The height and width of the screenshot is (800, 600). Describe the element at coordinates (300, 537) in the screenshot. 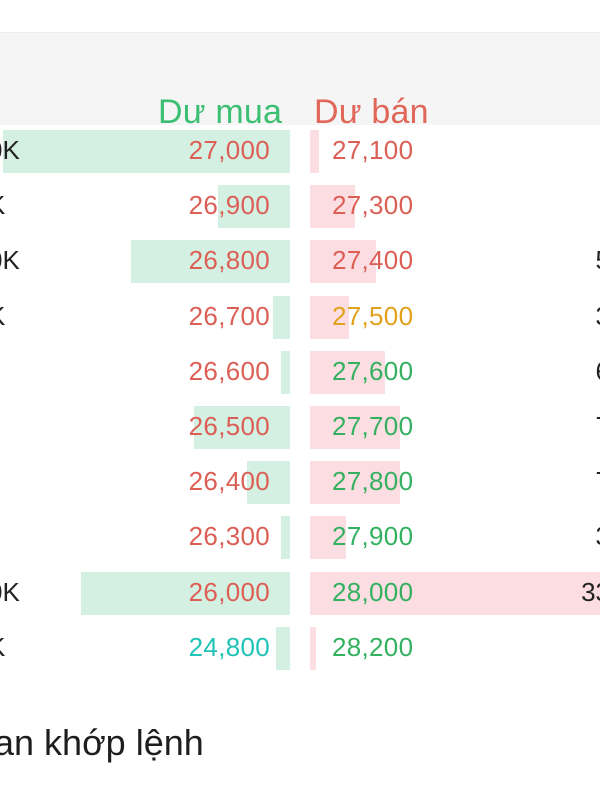

I see `orderbook-row: 26,300 27,900 3` at that location.